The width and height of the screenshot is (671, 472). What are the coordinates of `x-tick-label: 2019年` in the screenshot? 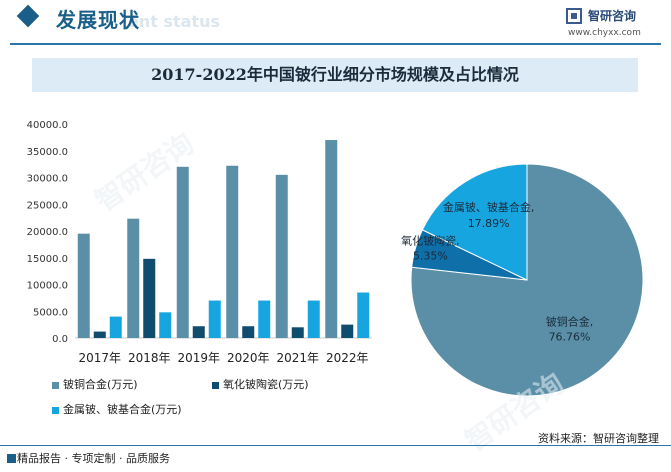 It's located at (198, 358).